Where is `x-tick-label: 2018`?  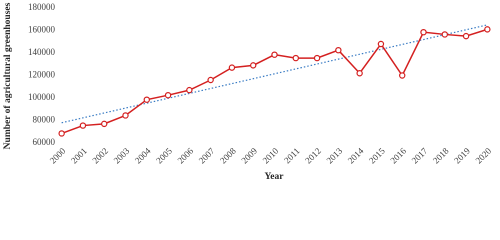
x-tick-label: 2018 is located at coordinates (441, 155).